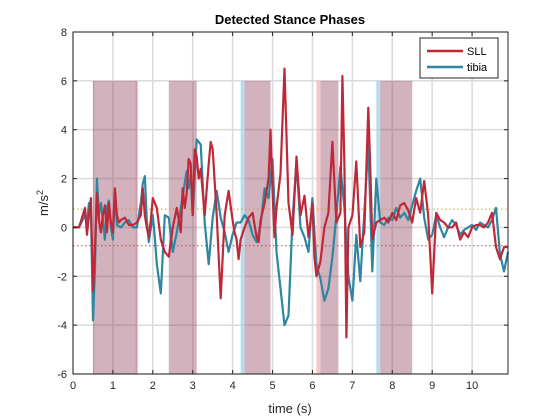  What do you see at coordinates (64, 228) in the screenshot?
I see `y-tick-label: 0` at bounding box center [64, 228].